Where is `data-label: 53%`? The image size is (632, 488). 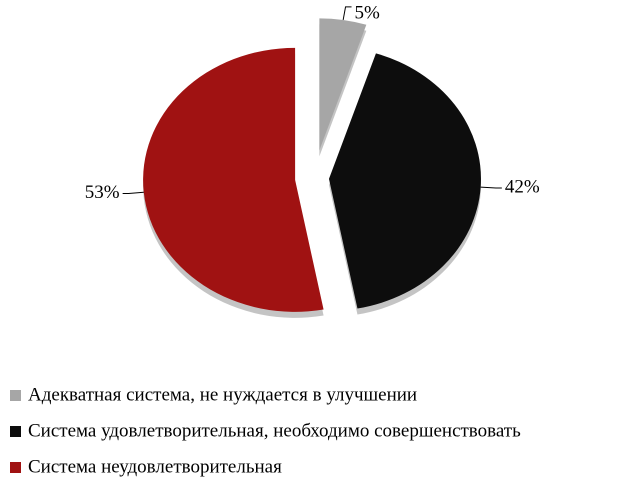 data-label: 53% is located at coordinates (102, 192).